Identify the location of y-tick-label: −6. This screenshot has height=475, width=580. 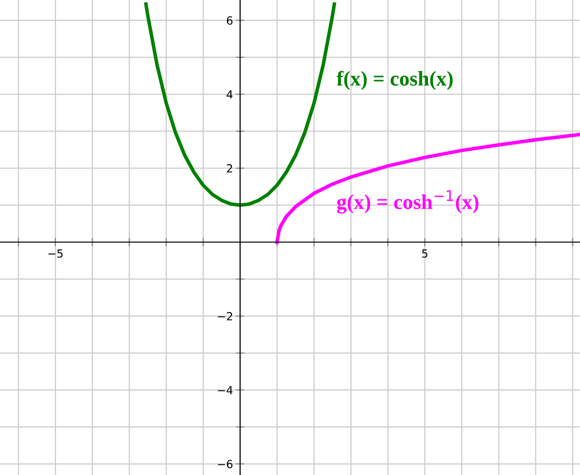
(225, 464).